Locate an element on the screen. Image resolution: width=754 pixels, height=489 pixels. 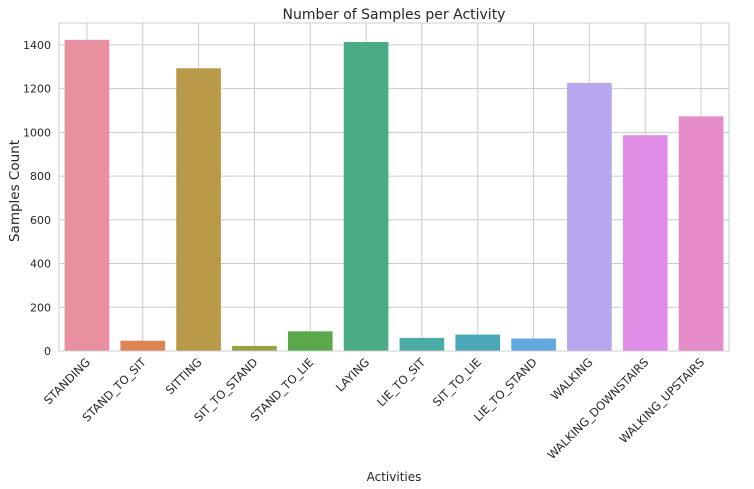
y-tick-label: 200 is located at coordinates (40, 307).